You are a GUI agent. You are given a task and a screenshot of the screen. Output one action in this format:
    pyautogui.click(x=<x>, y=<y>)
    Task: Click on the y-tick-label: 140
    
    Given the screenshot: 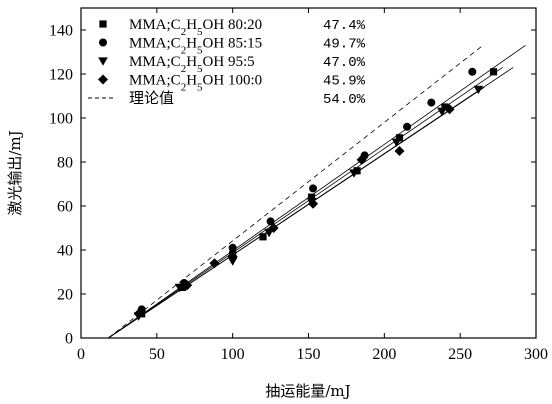 What is the action you would take?
    pyautogui.click(x=61, y=31)
    